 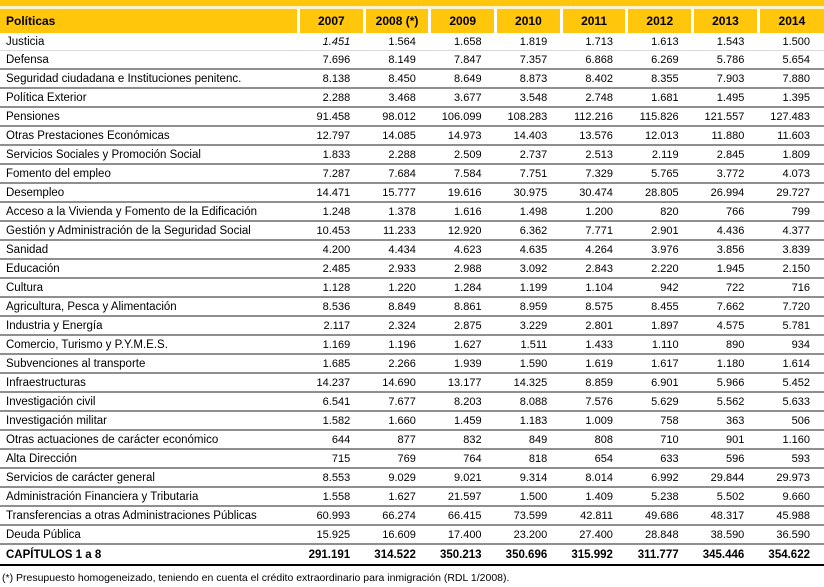 What do you see at coordinates (594, 326) in the screenshot?
I see `value-cell: 2.801` at bounding box center [594, 326].